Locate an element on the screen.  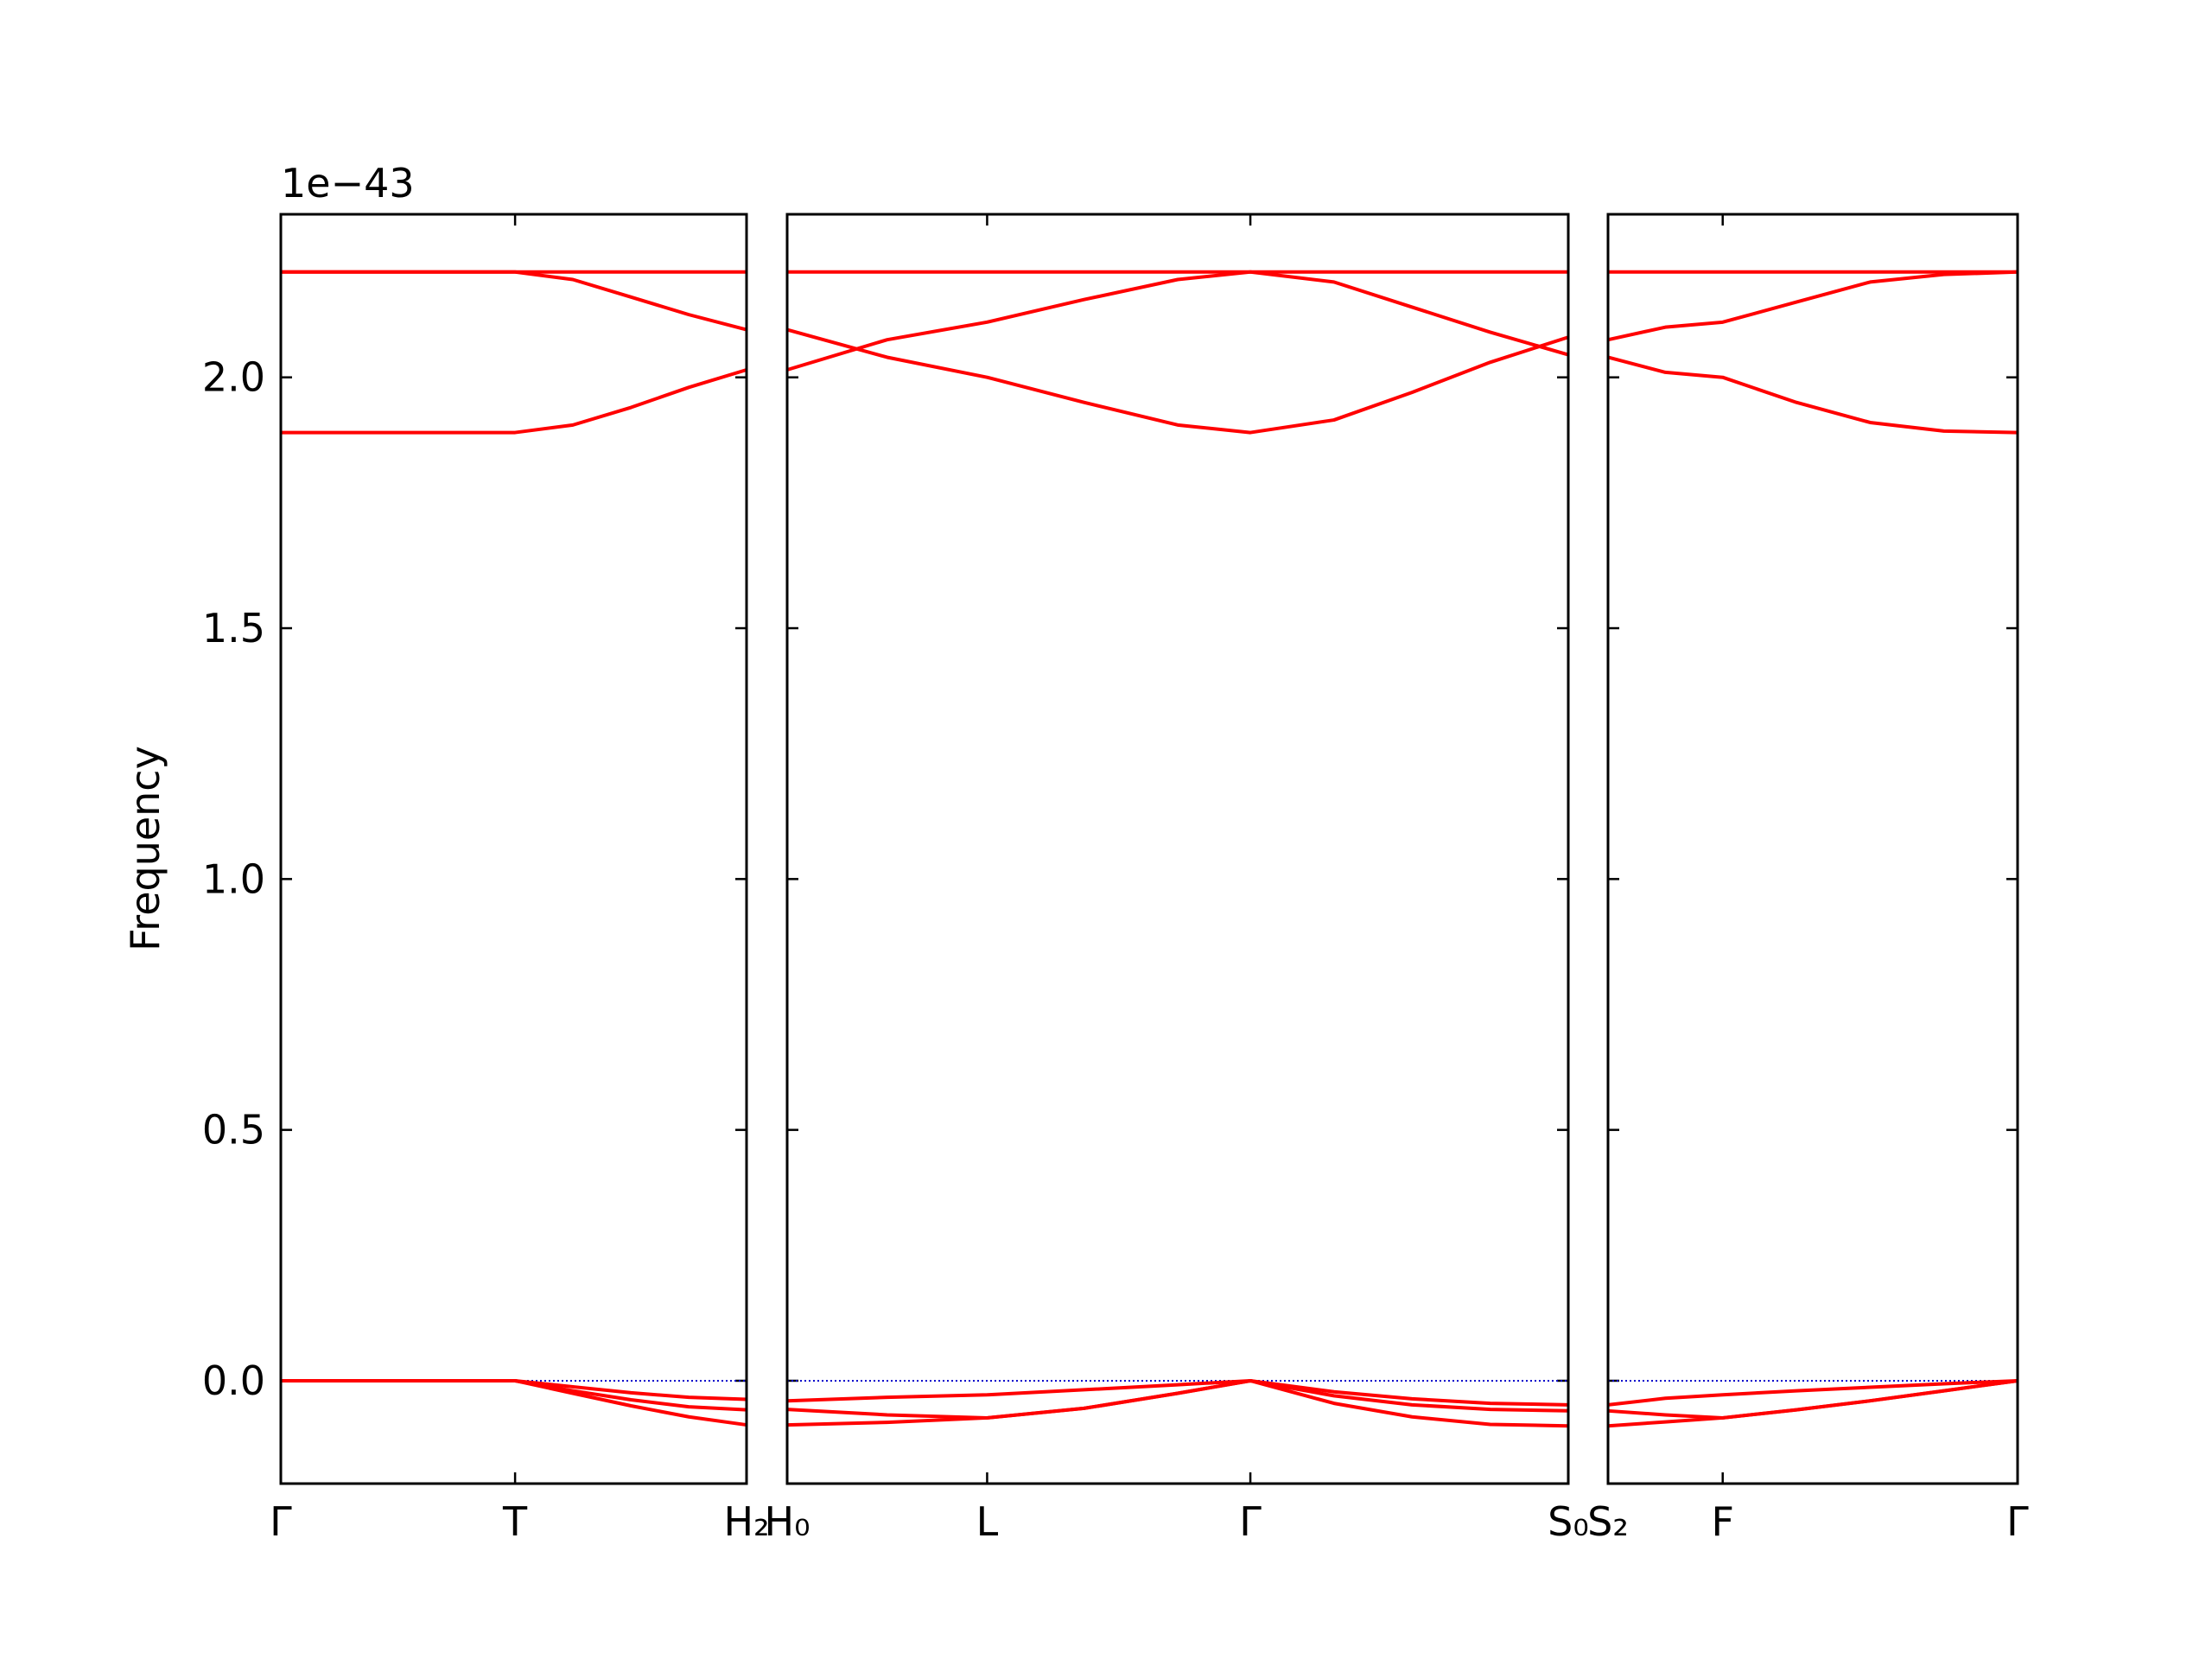
x-tick-label: F is located at coordinates (1722, 1521).